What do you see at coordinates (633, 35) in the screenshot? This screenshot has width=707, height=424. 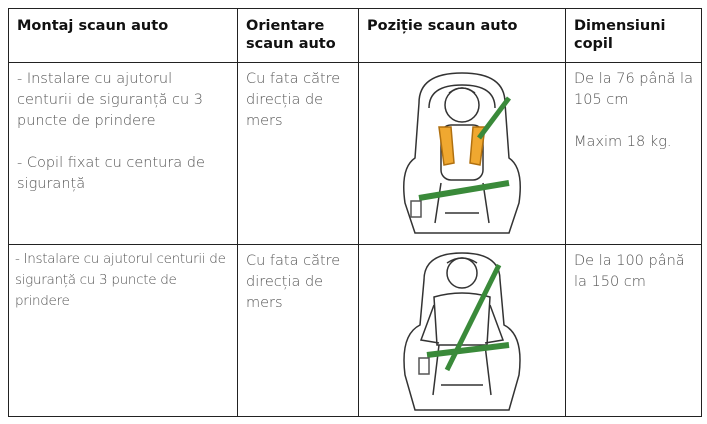 I see `header-cell: Dimensiuni copil` at bounding box center [633, 35].